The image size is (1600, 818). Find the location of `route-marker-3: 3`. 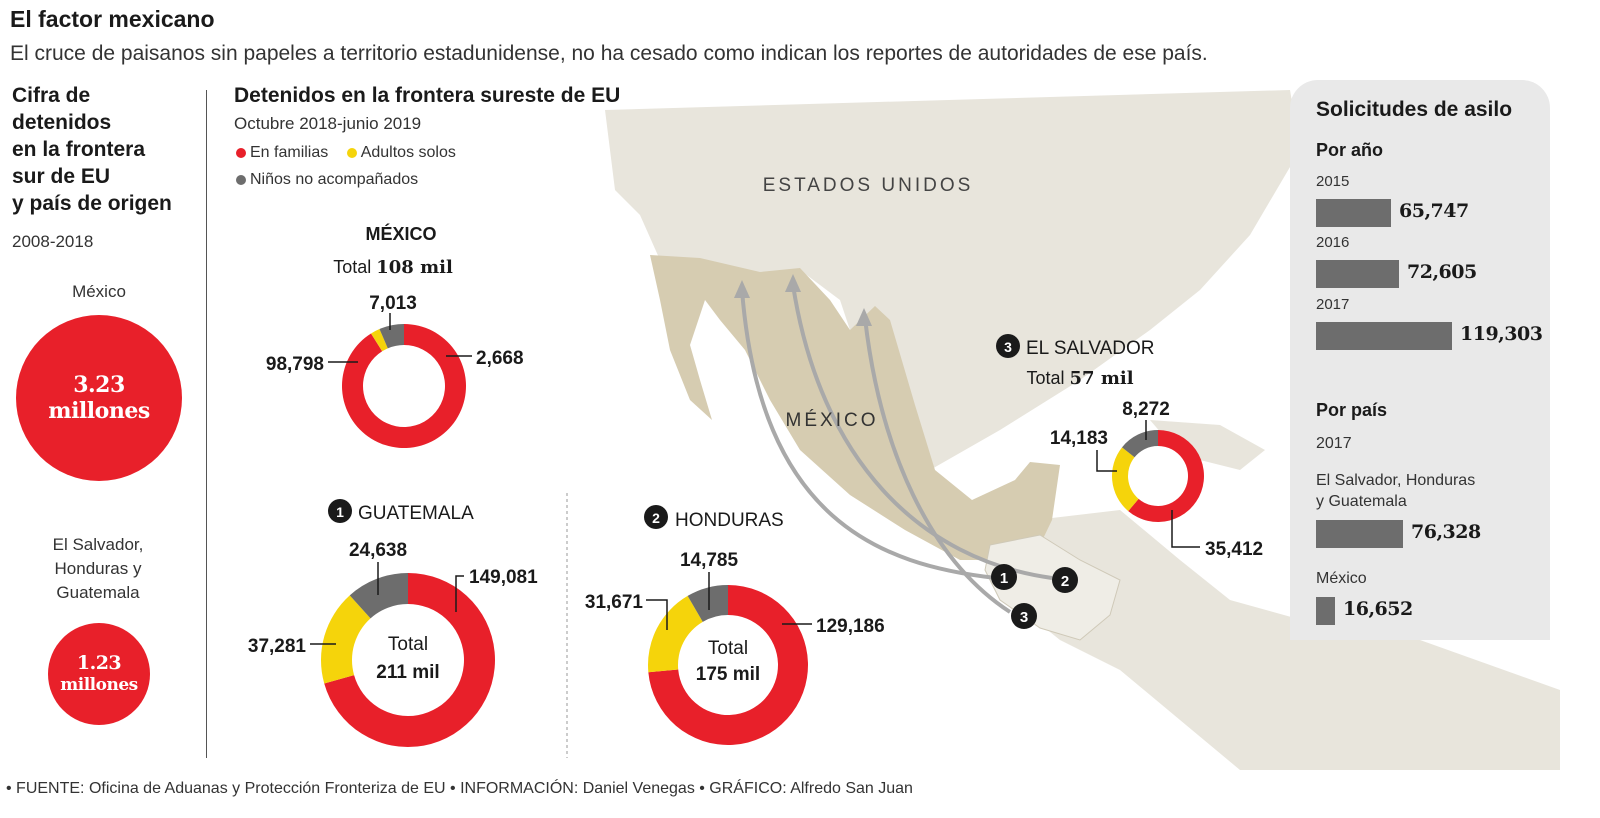

route-marker-3: 3 is located at coordinates (1024, 616).